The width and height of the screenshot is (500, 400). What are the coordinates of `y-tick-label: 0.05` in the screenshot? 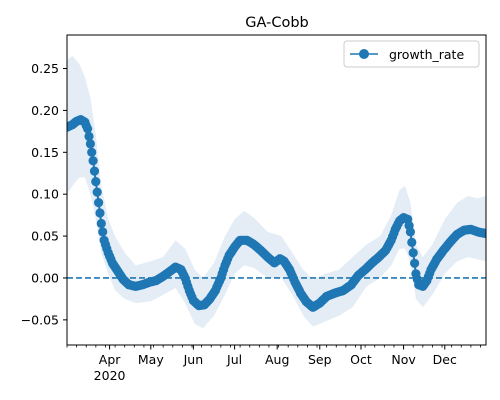 It's located at (45, 236).